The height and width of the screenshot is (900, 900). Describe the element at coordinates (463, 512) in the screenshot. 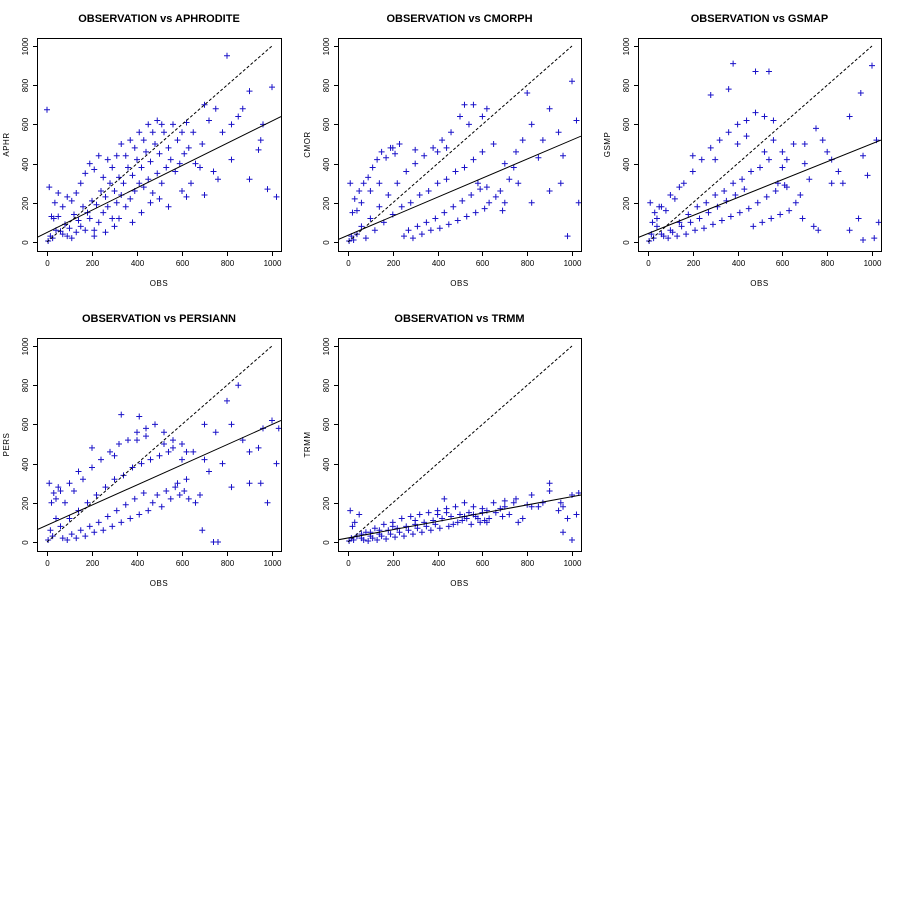

I see `scatter-points` at that location.